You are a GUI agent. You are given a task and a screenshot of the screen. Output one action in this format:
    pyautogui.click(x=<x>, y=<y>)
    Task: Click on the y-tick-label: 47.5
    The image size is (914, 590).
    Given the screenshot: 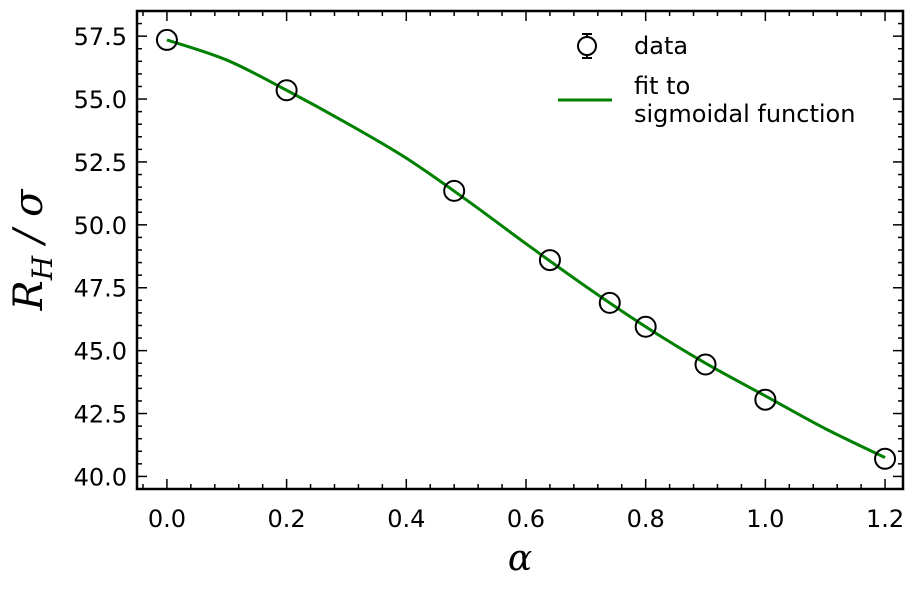 What is the action you would take?
    pyautogui.click(x=100, y=289)
    